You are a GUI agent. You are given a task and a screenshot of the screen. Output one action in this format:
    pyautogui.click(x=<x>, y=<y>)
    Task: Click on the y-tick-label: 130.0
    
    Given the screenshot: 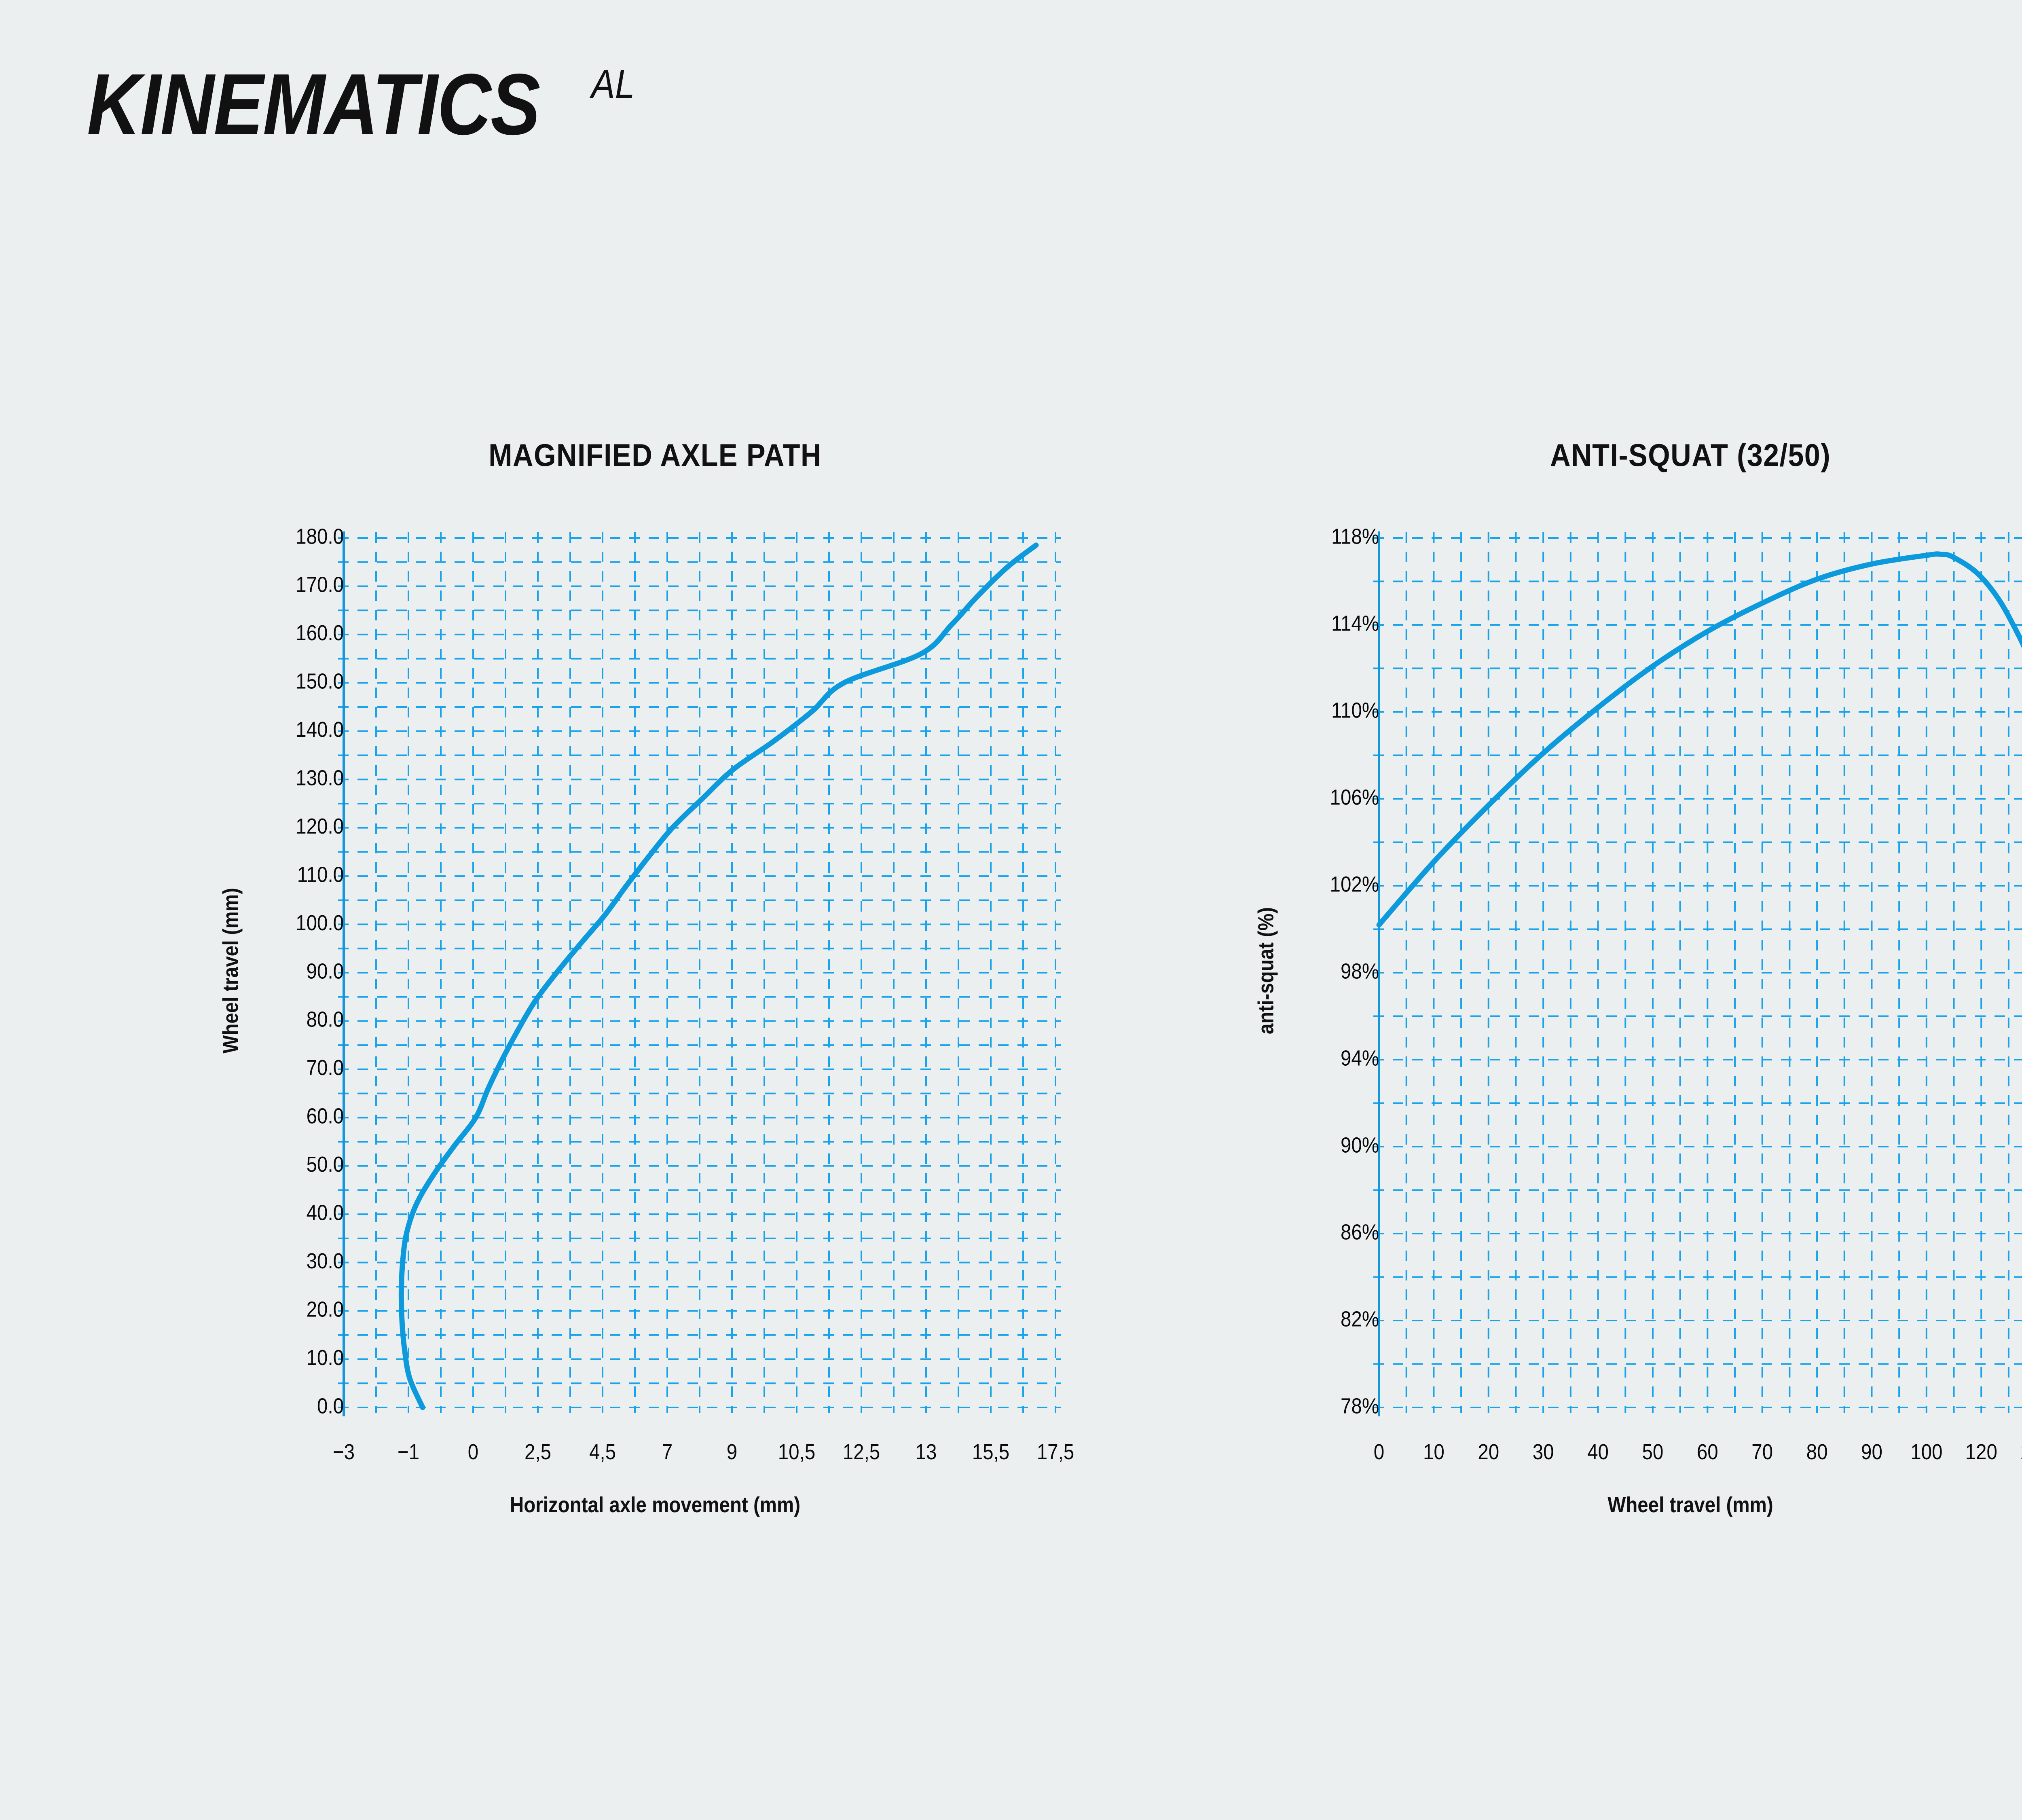 What is the action you would take?
    pyautogui.click(x=320, y=778)
    